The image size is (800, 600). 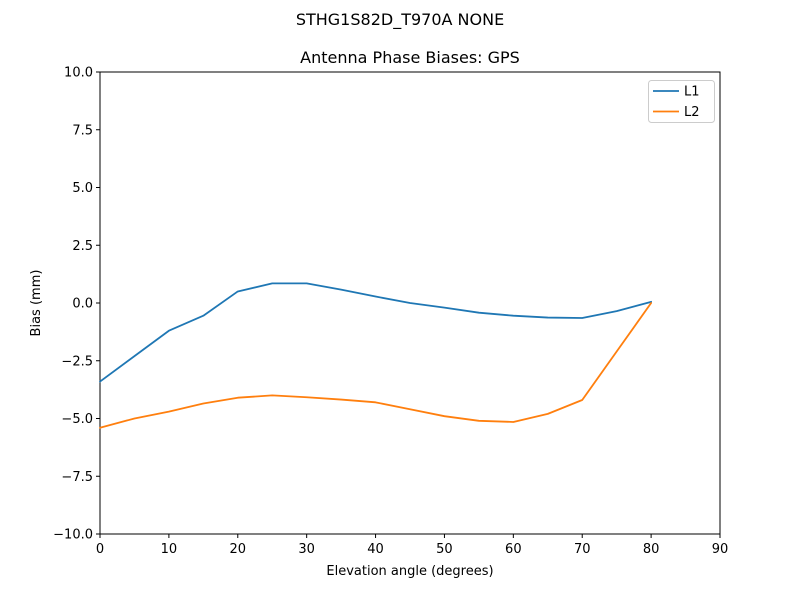 I want to click on series-line-l1, so click(x=376, y=332).